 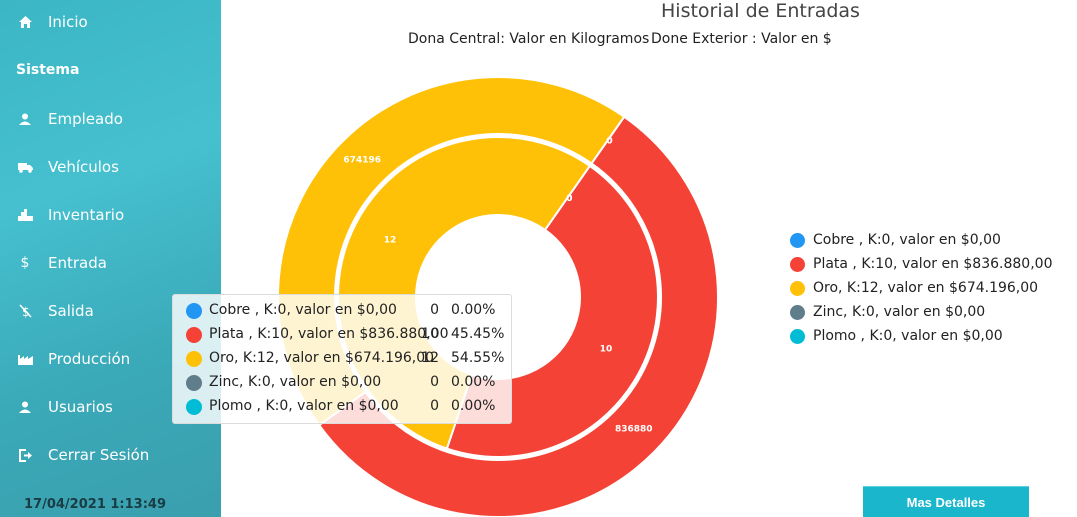 I want to click on tooltip-percent: 54.55%, so click(x=478, y=358).